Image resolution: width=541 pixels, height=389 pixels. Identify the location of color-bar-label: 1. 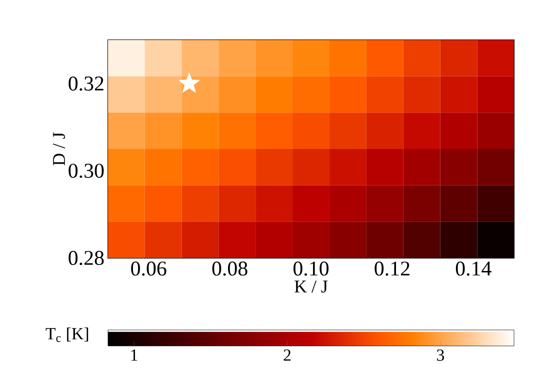
(134, 355).